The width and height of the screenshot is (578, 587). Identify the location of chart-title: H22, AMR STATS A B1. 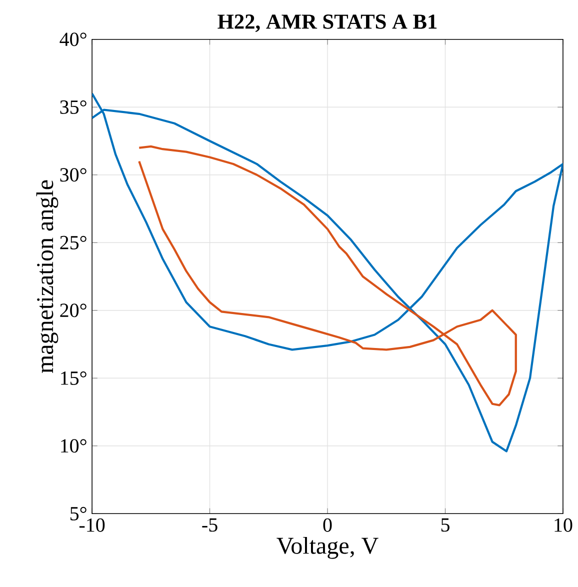
(327, 23).